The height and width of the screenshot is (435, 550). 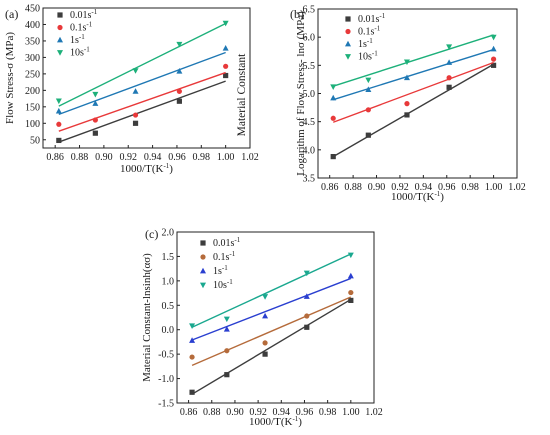 I want to click on y-tick-label: 0.0, so click(x=168, y=330).